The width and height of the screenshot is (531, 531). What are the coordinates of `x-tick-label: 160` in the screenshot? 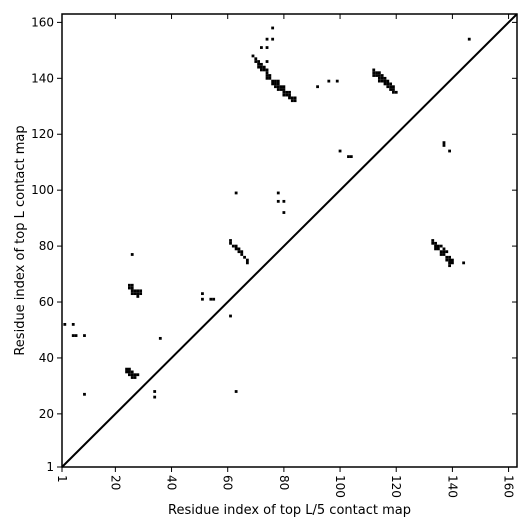 It's located at (509, 486).